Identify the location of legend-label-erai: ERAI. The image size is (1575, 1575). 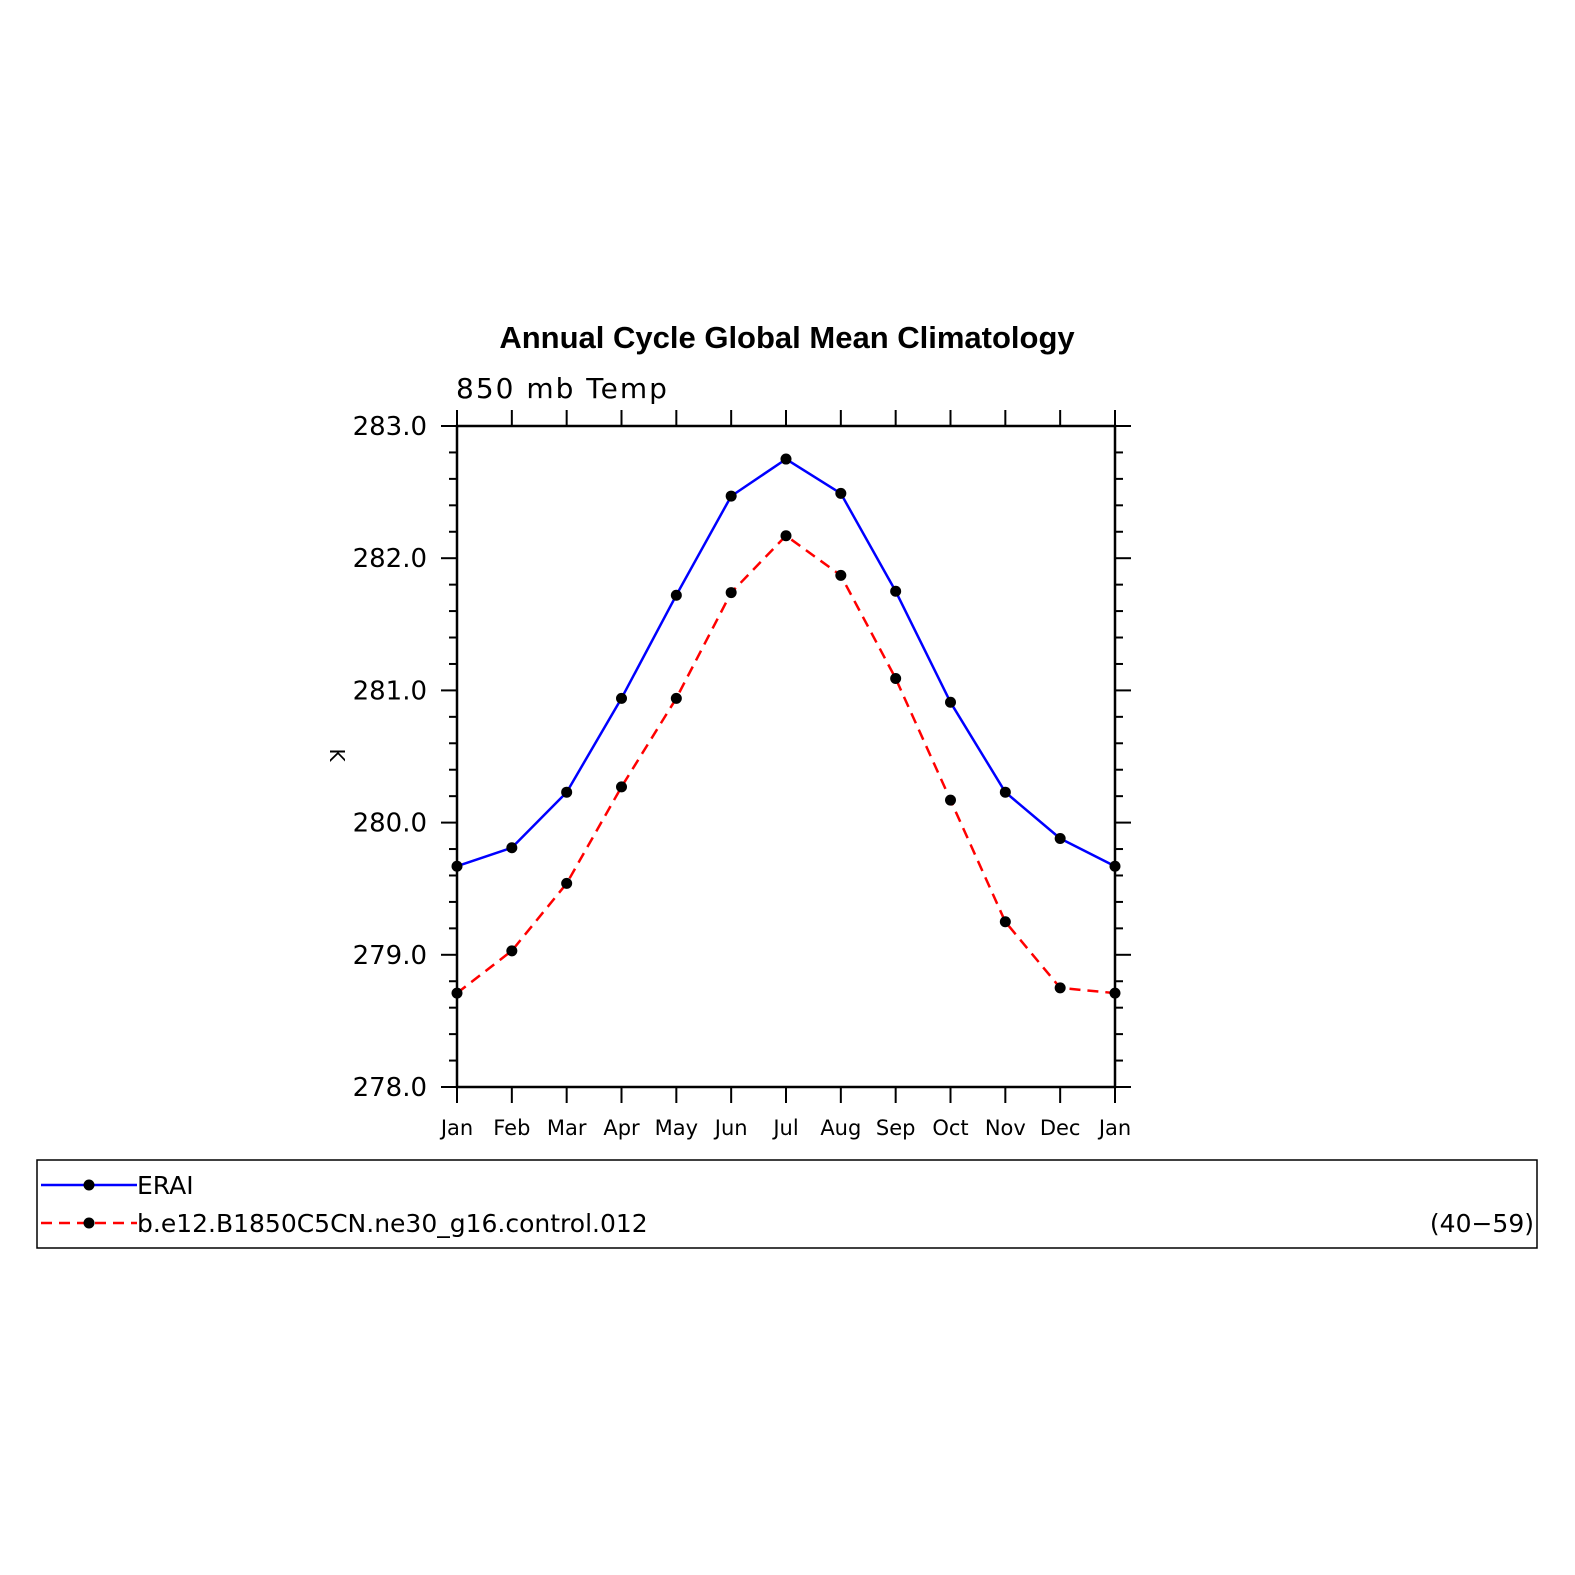
(165, 1185).